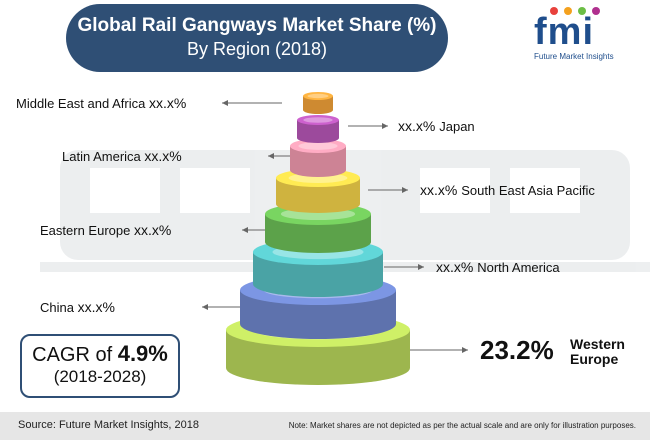  I want to click on cagr-prefix: CAGR of, so click(75, 355).